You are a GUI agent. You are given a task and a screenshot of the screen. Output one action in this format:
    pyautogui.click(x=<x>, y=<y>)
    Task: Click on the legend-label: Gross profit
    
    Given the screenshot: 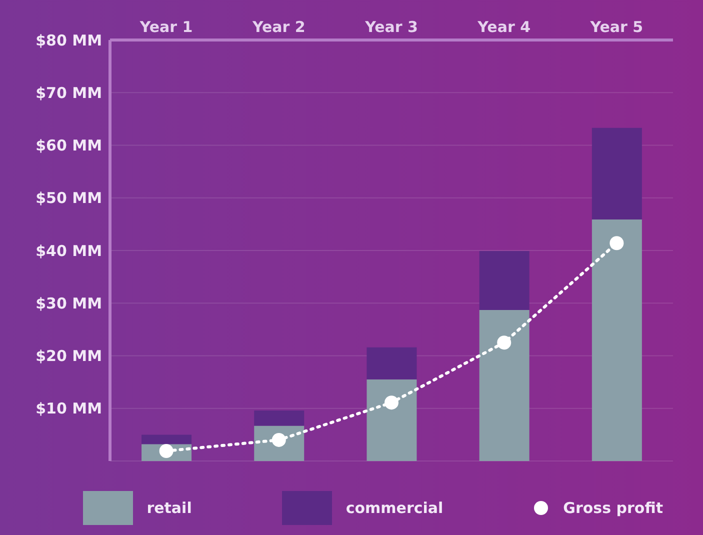 What is the action you would take?
    pyautogui.click(x=613, y=508)
    